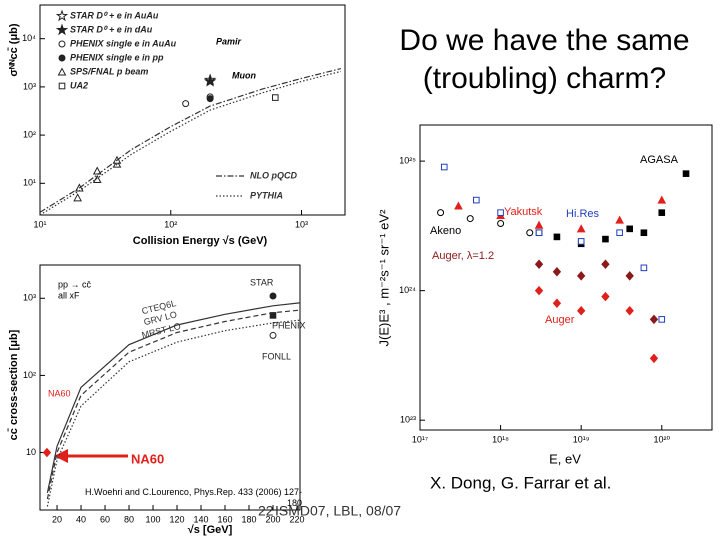 The image size is (720, 540). What do you see at coordinates (129, 519) in the screenshot?
I see `x-tick-label: 80` at bounding box center [129, 519].